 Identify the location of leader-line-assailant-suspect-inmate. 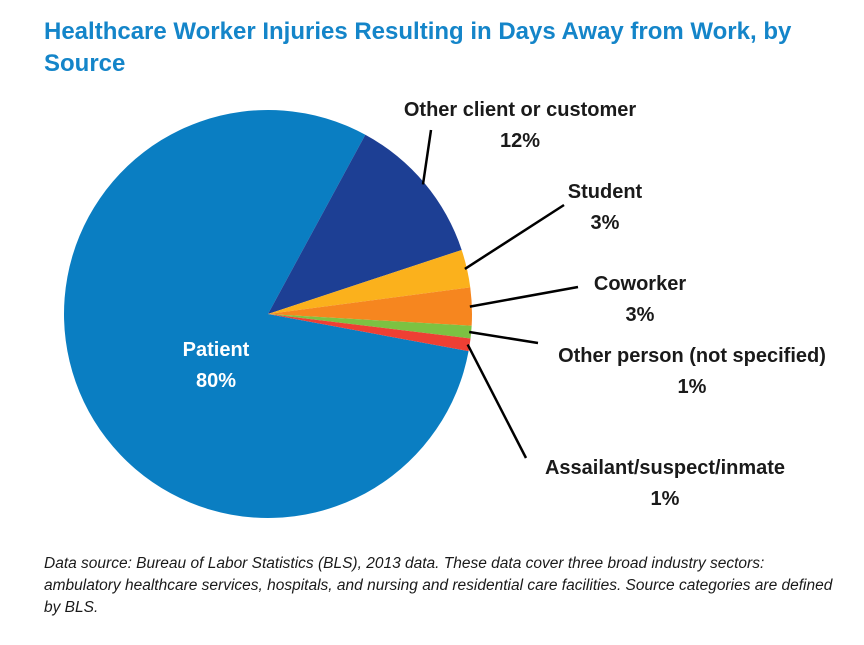
(497, 401).